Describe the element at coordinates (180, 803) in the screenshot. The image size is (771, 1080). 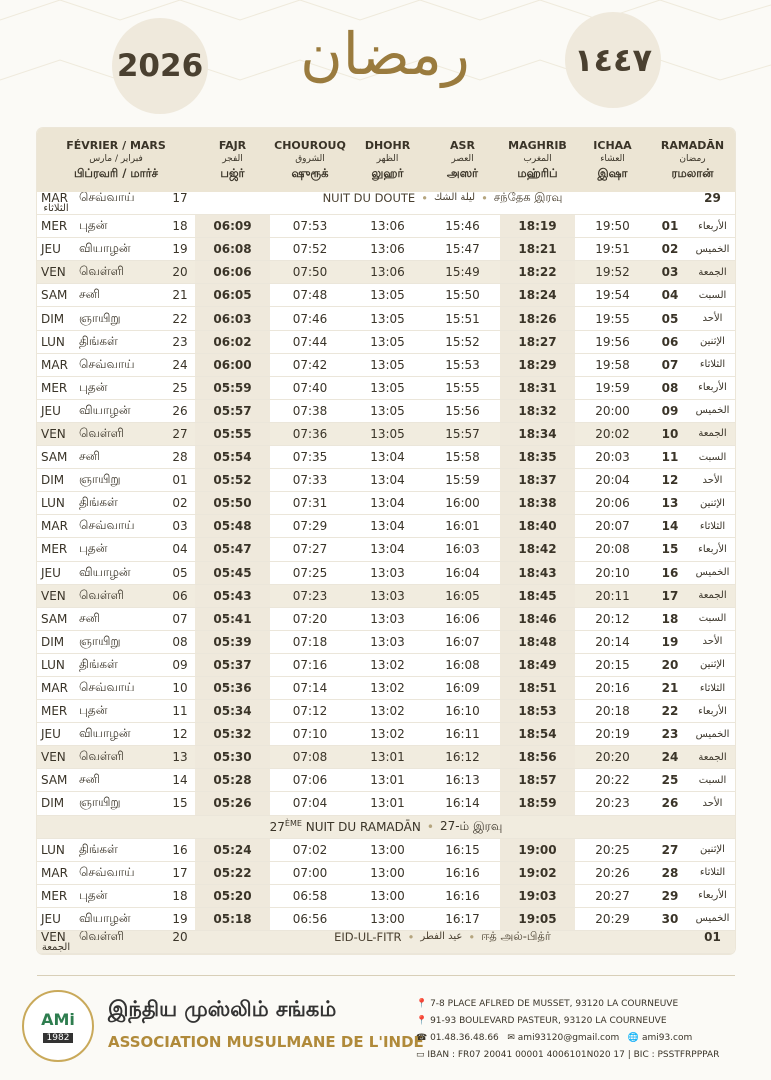
I see `date: 15` at that location.